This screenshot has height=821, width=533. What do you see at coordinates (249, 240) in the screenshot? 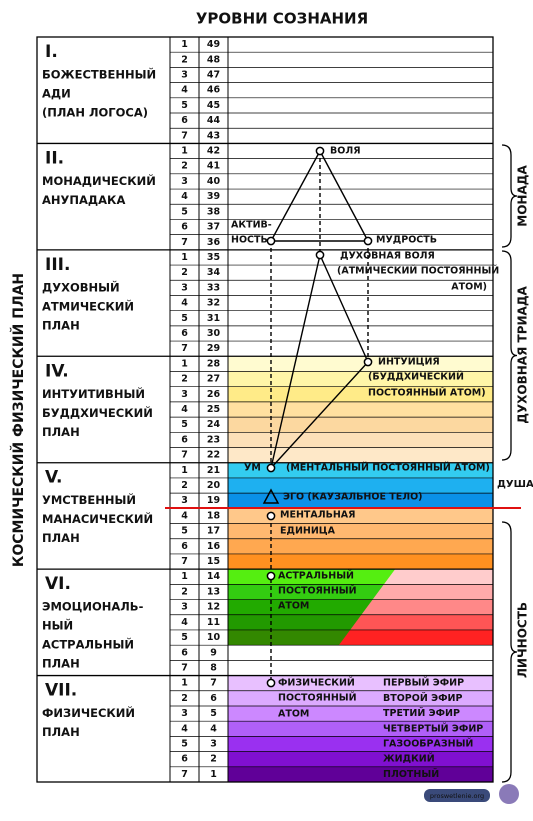
I see `node-label: НОСТЬ` at bounding box center [249, 240].